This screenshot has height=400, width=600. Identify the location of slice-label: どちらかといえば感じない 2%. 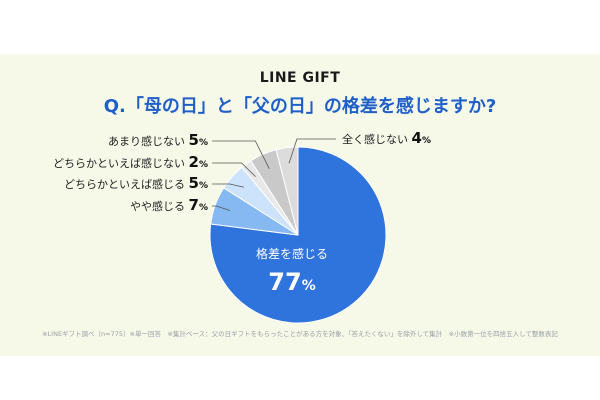
(130, 162).